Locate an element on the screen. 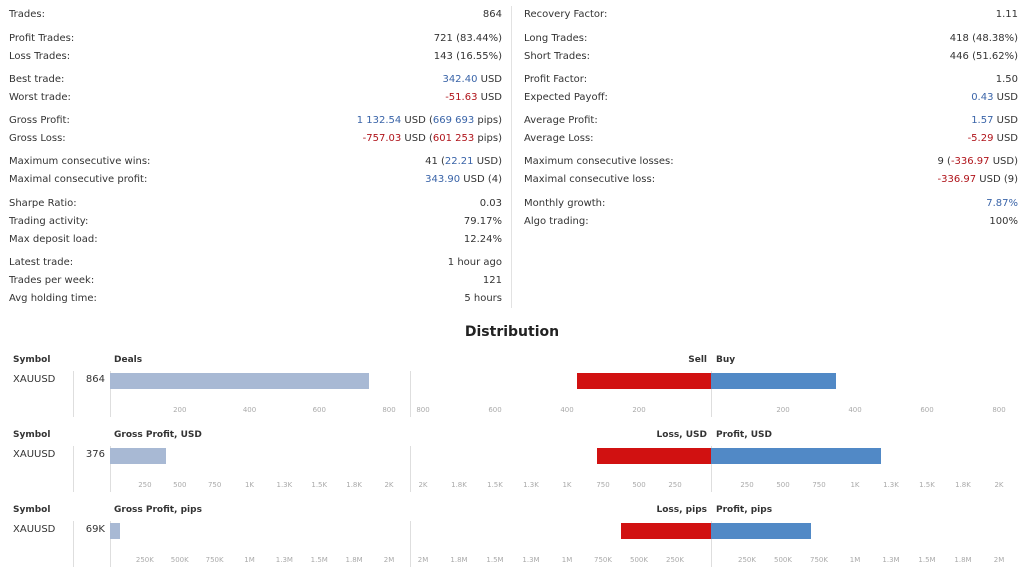 This screenshot has width=1024, height=577. stat-value-value: 5 hours is located at coordinates (483, 298).